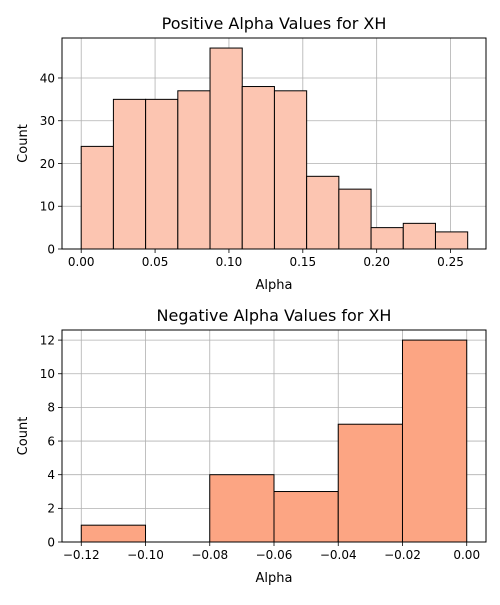 The height and width of the screenshot is (605, 500). I want to click on negative-x-ticks: −0.12 −0.10 −0.08 −0.06 −0.04 −0.02 0.00, so click(271, 552).